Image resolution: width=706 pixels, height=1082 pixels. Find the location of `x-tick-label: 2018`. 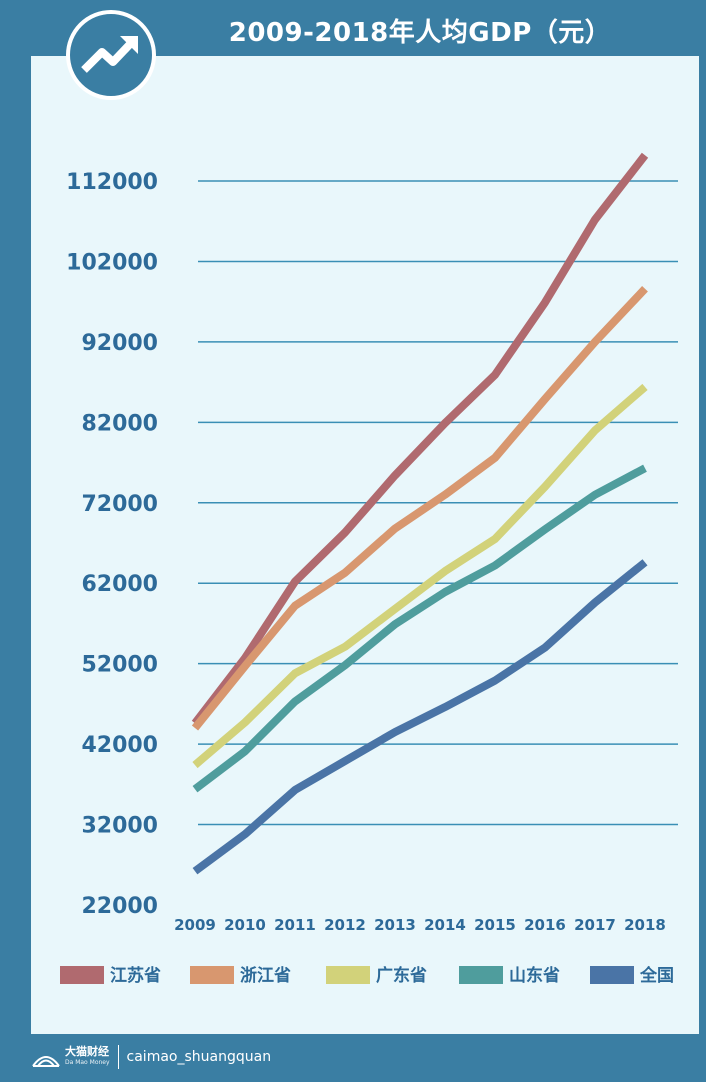

x-tick-label: 2018 is located at coordinates (645, 925).